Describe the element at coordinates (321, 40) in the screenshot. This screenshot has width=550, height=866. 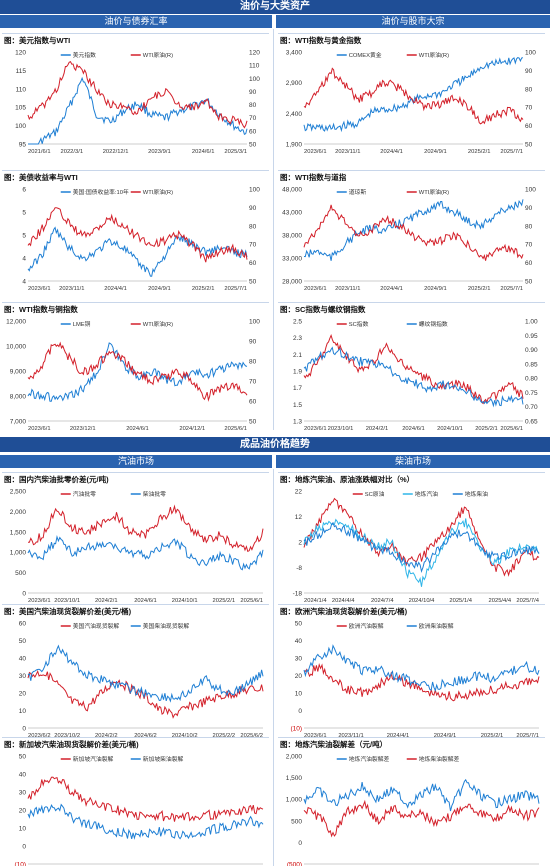
I see `chart-title: 图：WTI指数与黄金指数` at that location.